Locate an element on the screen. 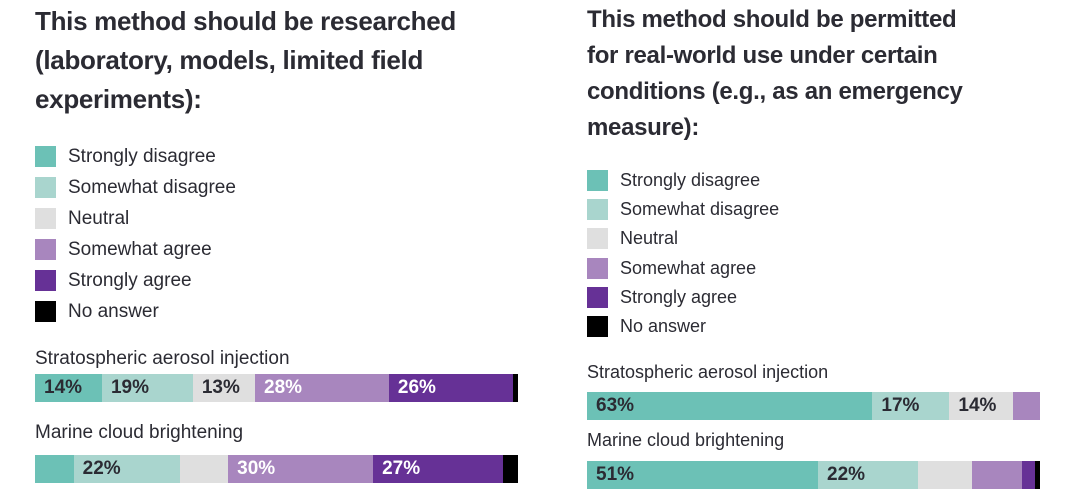  bar-segment: 13% is located at coordinates (224, 388).